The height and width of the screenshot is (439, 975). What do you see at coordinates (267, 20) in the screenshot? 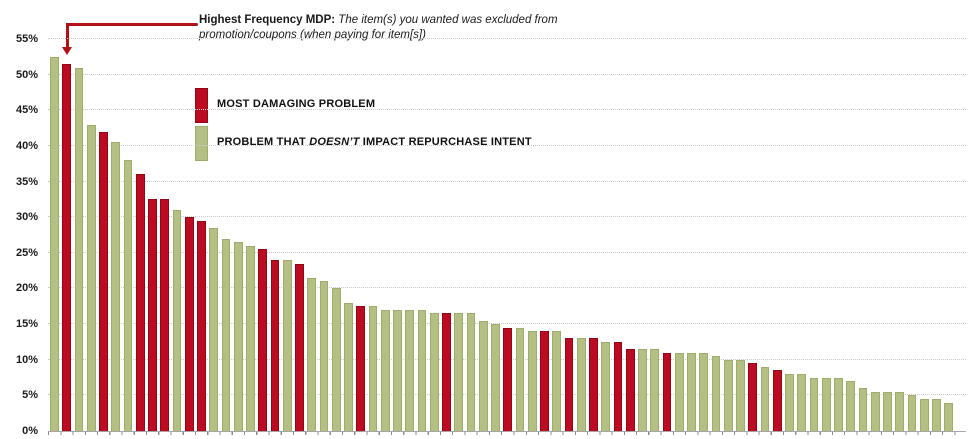
I see `annotation-bold: Highest Frequency MDP:` at bounding box center [267, 20].